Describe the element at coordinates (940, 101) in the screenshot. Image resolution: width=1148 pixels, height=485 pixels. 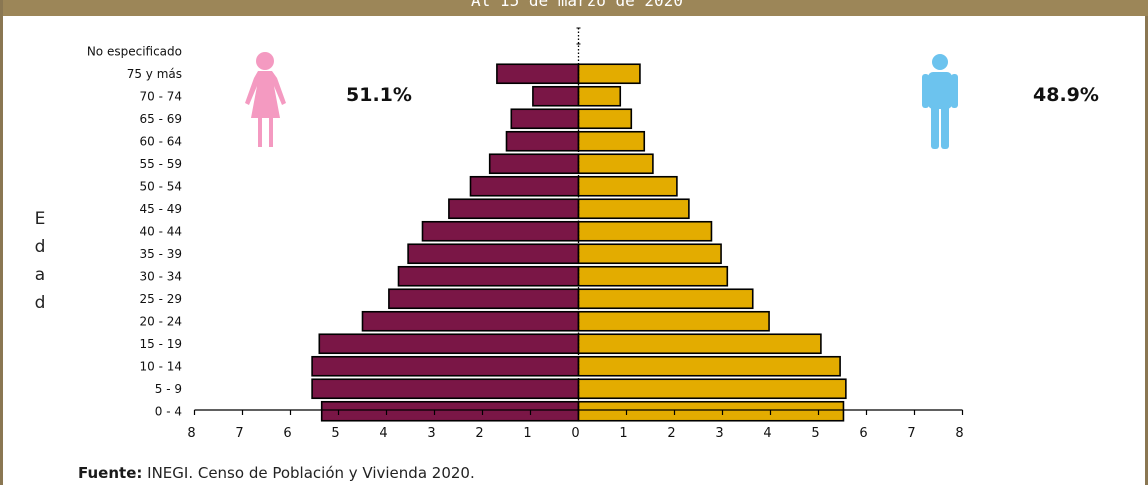
I see `man-icon` at that location.